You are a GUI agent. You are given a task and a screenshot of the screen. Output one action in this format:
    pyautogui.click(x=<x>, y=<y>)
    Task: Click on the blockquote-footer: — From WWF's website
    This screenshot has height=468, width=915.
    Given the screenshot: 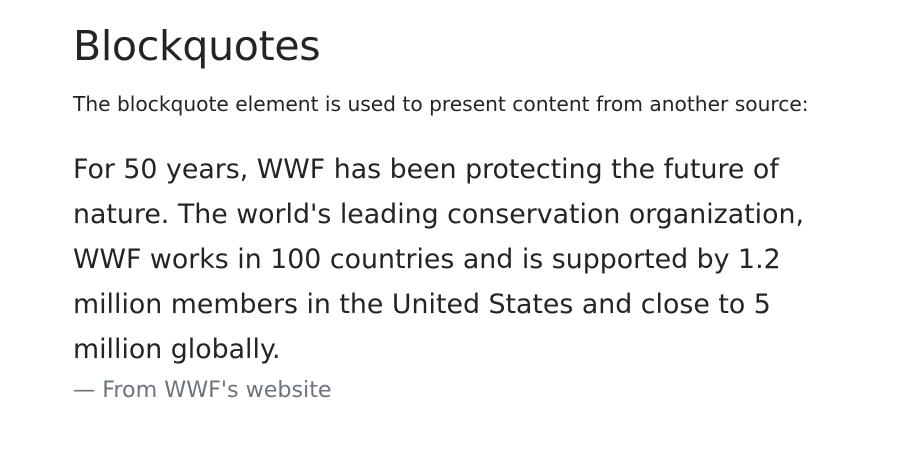 What is the action you would take?
    pyautogui.click(x=202, y=390)
    